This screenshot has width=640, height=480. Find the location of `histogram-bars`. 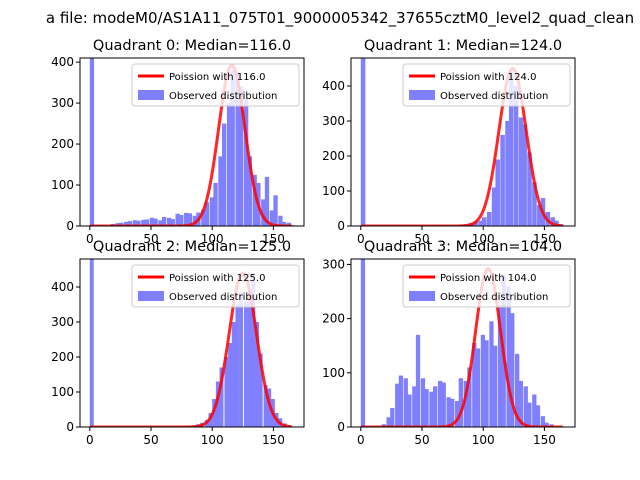

histogram-bars is located at coordinates (192, 142).